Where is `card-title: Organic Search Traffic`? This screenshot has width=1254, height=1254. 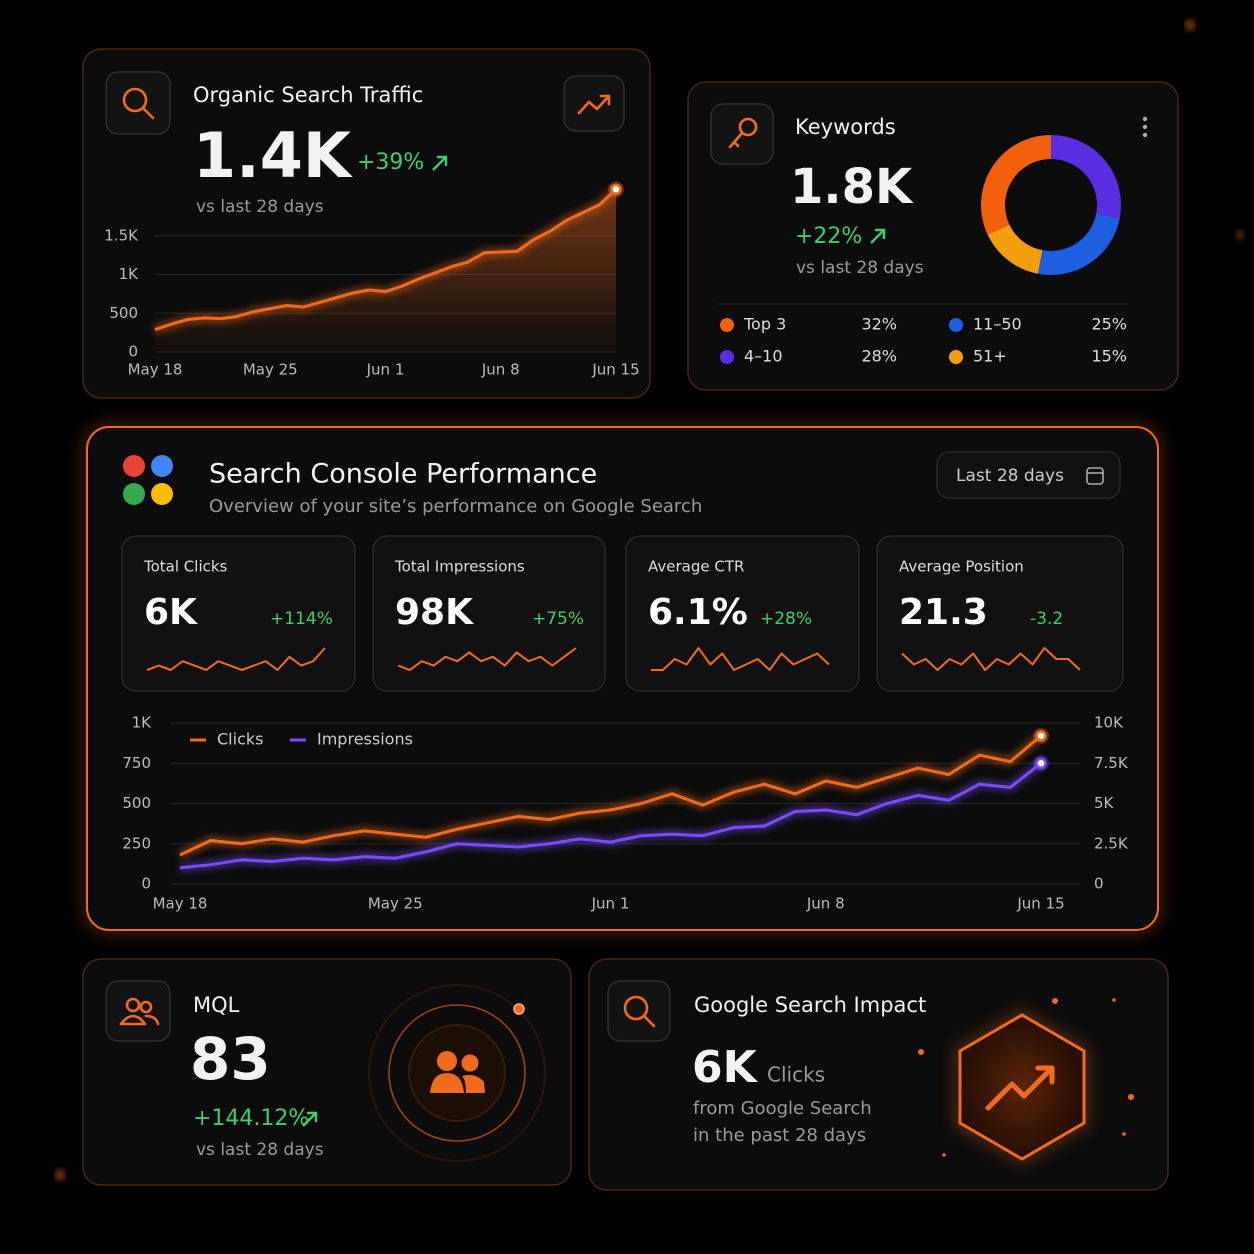 card-title: Organic Search Traffic is located at coordinates (308, 95).